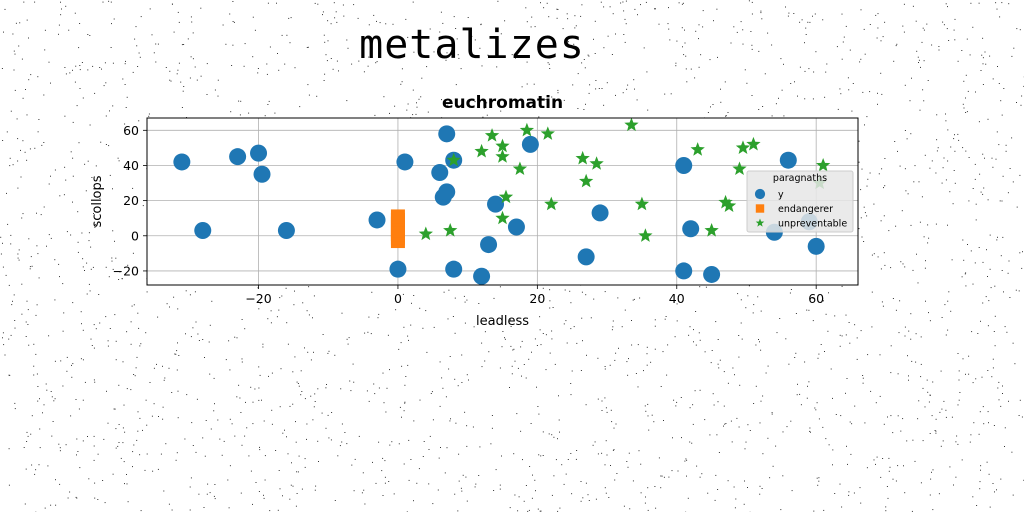 This screenshot has width=1024, height=512. Describe the element at coordinates (97, 201) in the screenshot. I see `y-axis-label: scollops` at that location.